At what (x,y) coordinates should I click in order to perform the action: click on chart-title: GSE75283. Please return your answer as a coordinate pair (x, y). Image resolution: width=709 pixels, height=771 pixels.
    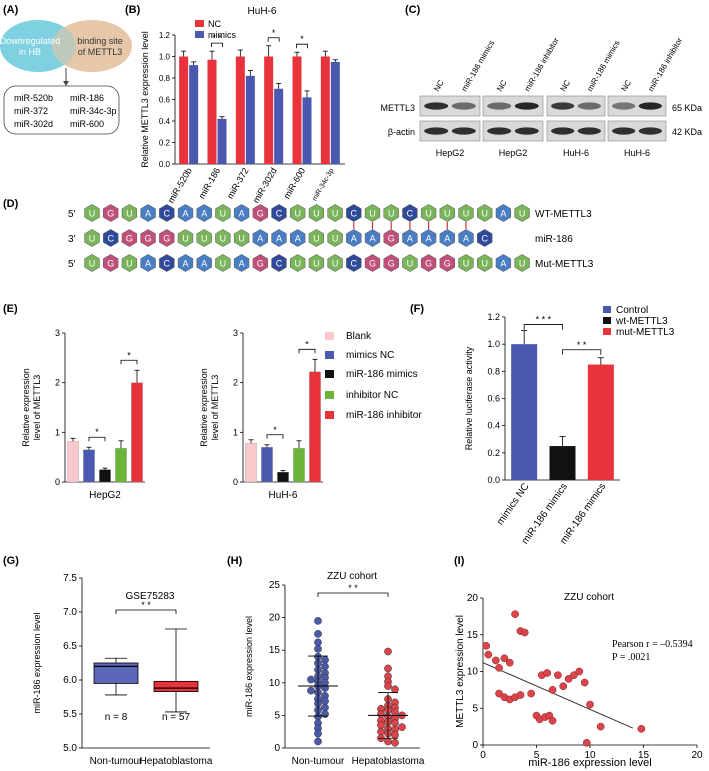
    Looking at the image, I should click on (150, 596).